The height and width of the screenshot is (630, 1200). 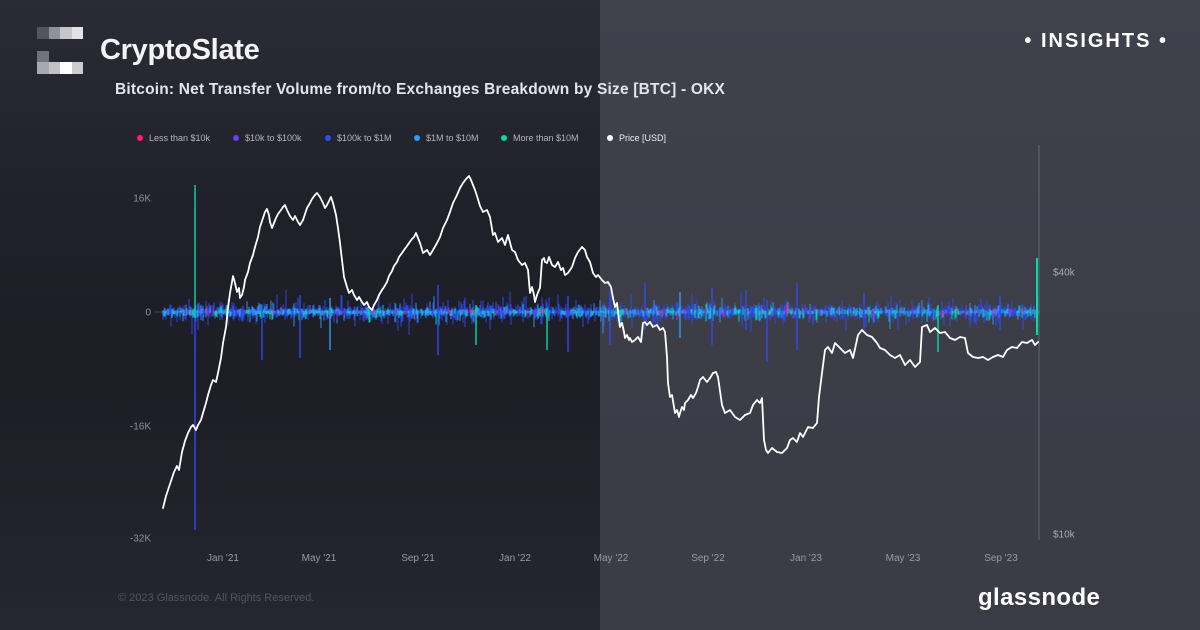 I want to click on y-axis-left-tick: 16K, so click(x=142, y=199).